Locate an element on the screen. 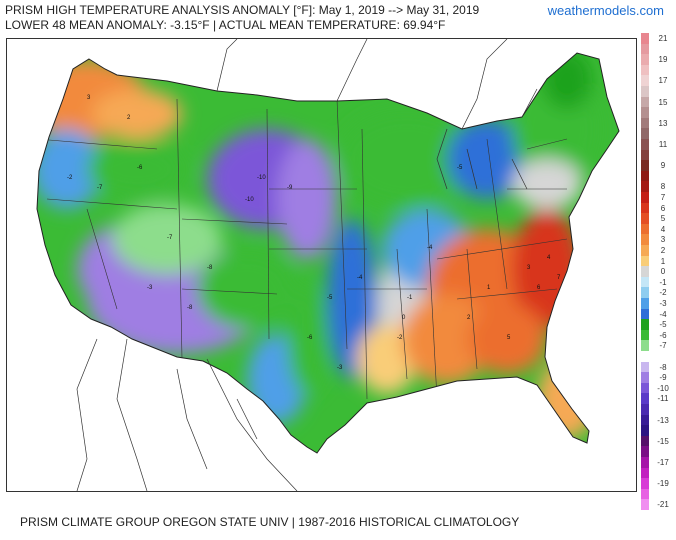  legend-row: -3 is located at coordinates (658, 303).